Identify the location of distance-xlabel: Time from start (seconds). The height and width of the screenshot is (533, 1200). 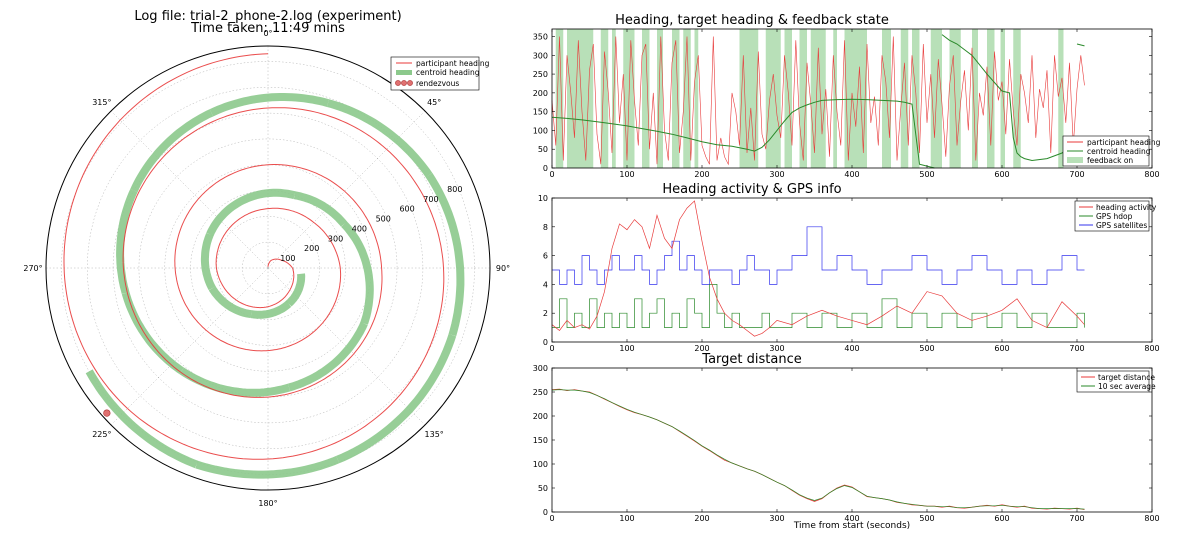
(851, 526).